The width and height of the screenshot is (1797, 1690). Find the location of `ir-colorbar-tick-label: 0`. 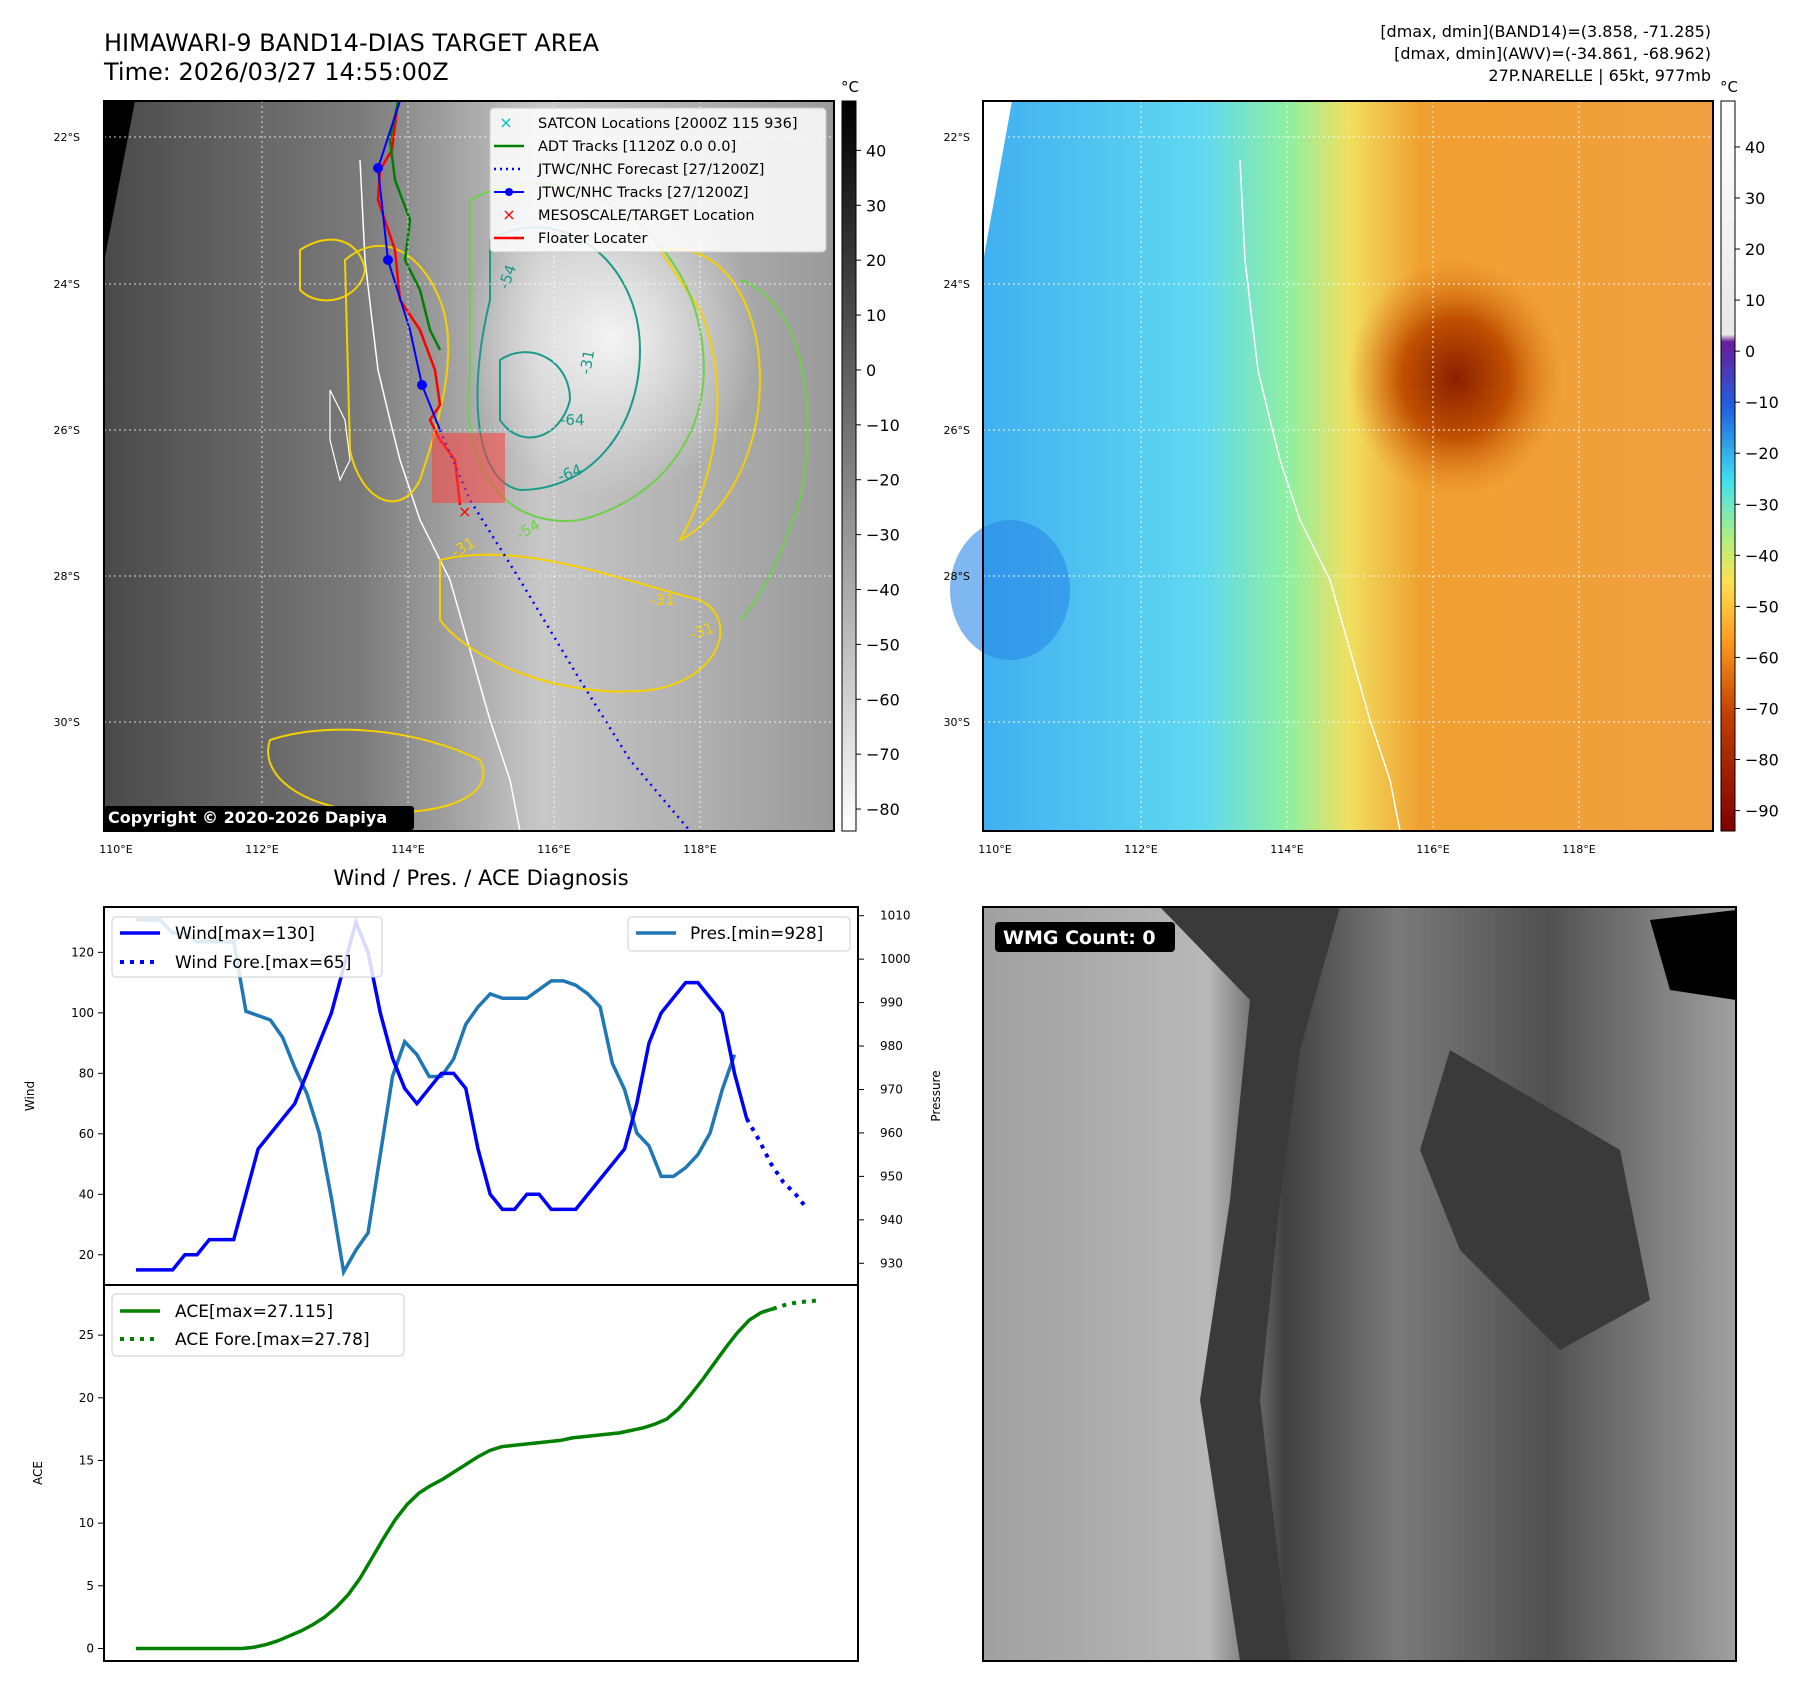

ir-colorbar-tick-label: 0 is located at coordinates (871, 370).